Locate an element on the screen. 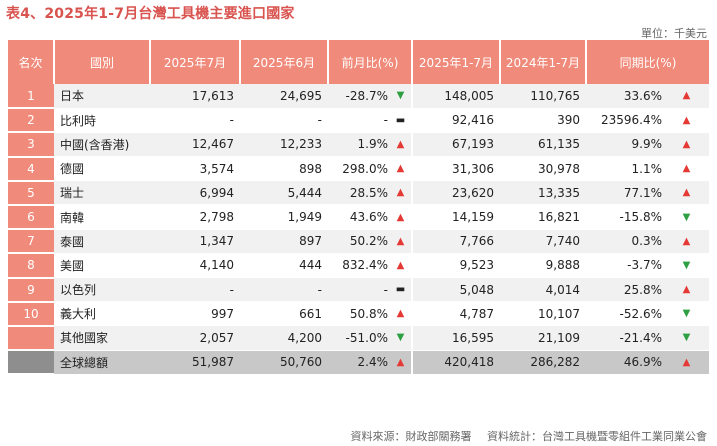 The image size is (717, 446). mom-value: 298.0% is located at coordinates (359, 169).